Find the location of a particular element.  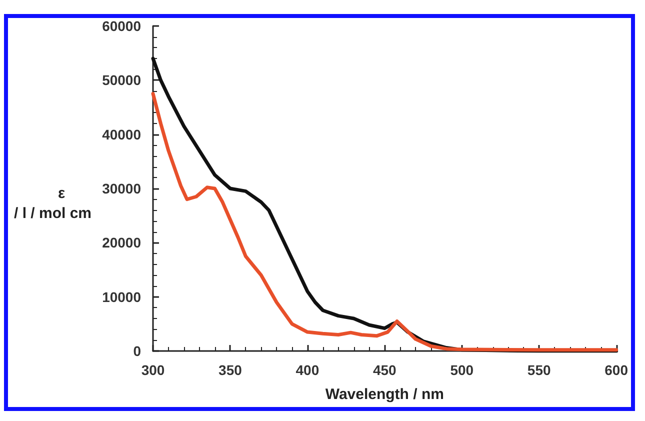

x-tick-label: 500 is located at coordinates (462, 370).